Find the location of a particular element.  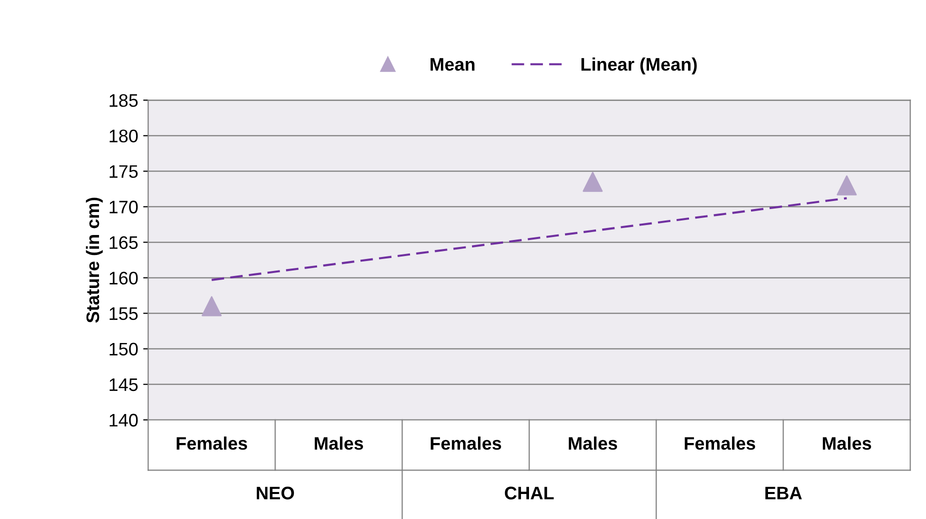

y-tick-label: 150 is located at coordinates (124, 349).